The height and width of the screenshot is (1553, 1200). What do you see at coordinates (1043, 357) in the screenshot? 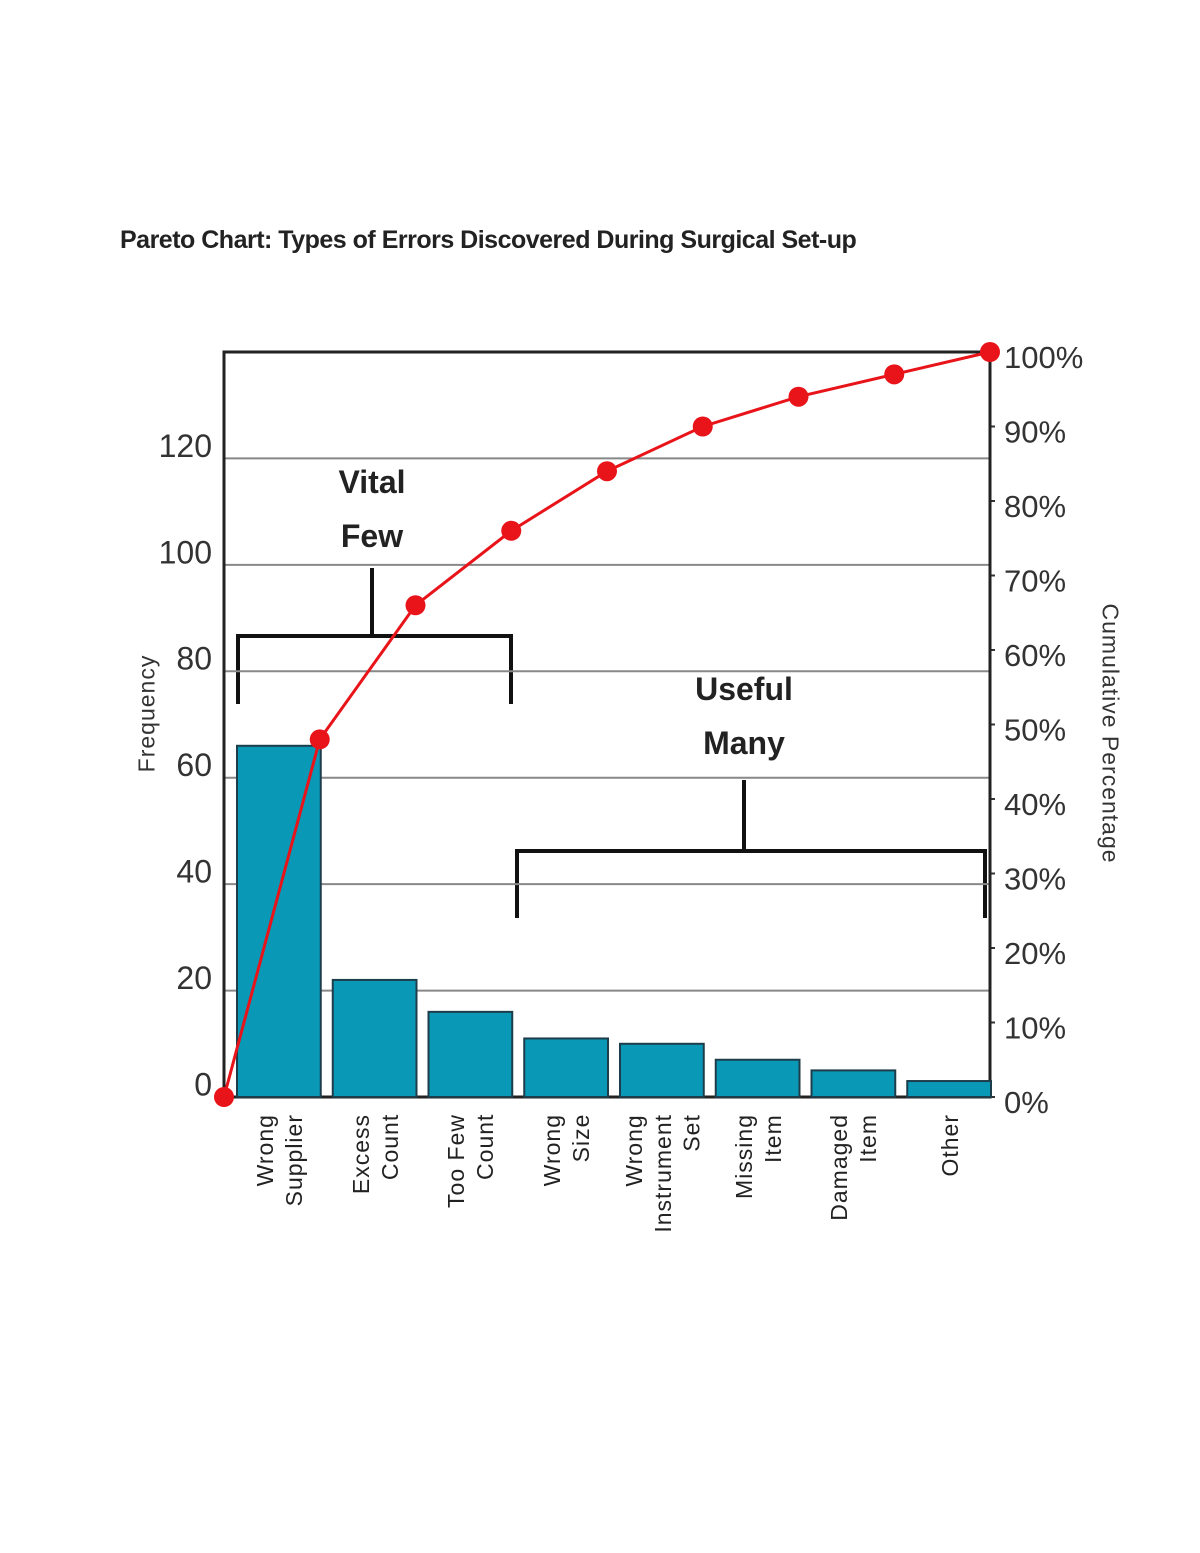
I see `y2-tick-label: 100%` at bounding box center [1043, 357].